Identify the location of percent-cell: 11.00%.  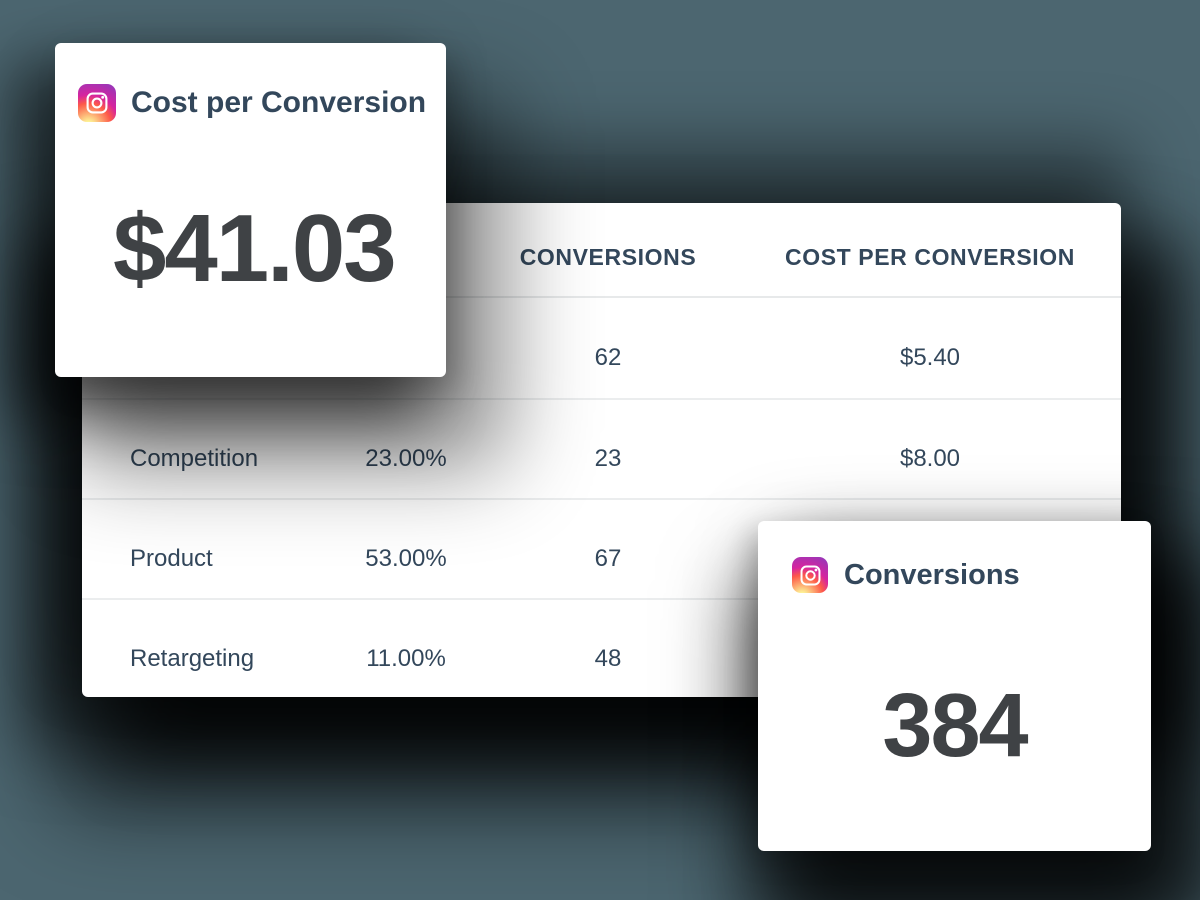
(406, 658).